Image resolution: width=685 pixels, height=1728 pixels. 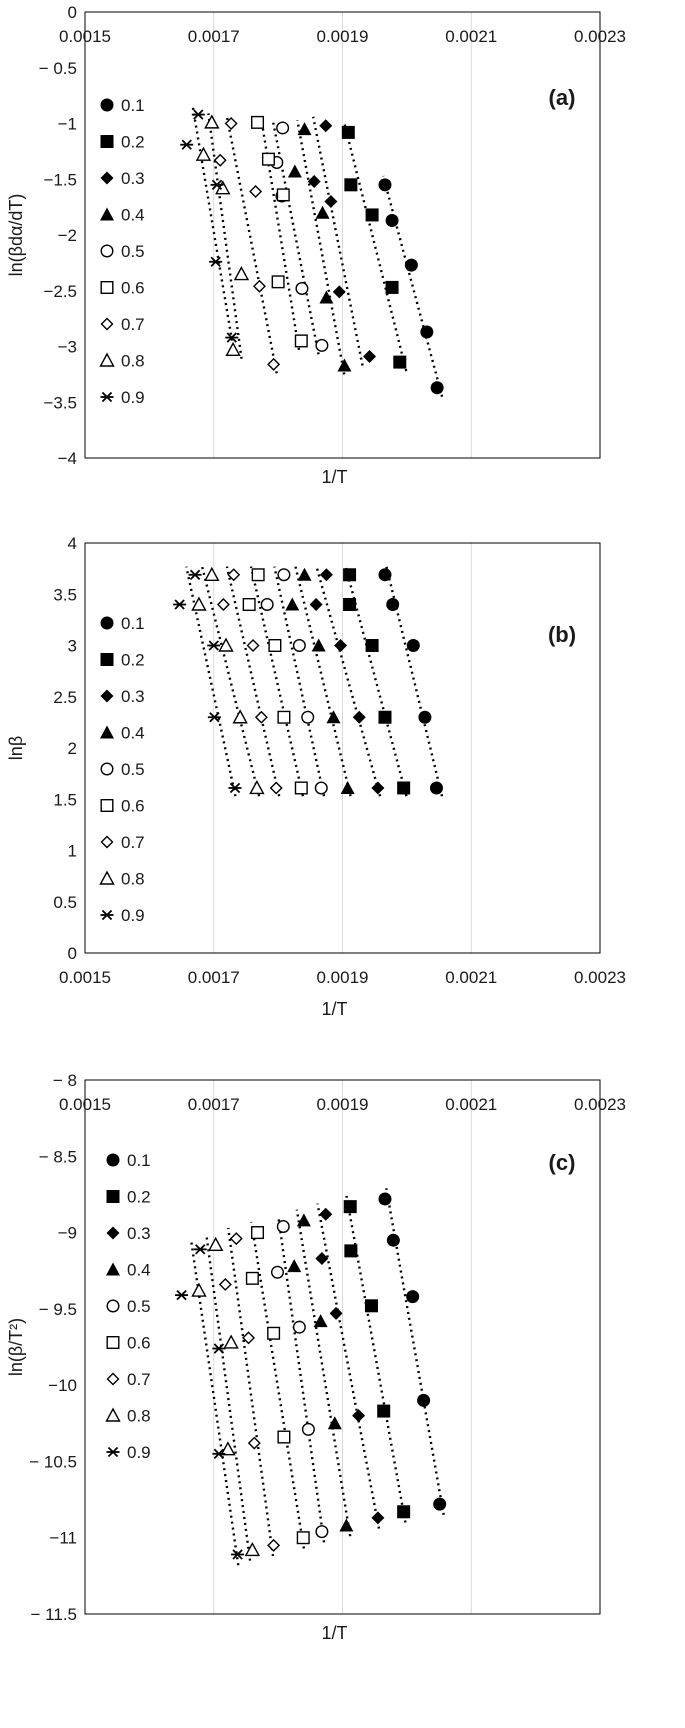 What do you see at coordinates (413, 286) in the screenshot?
I see `fit-line-0.1` at bounding box center [413, 286].